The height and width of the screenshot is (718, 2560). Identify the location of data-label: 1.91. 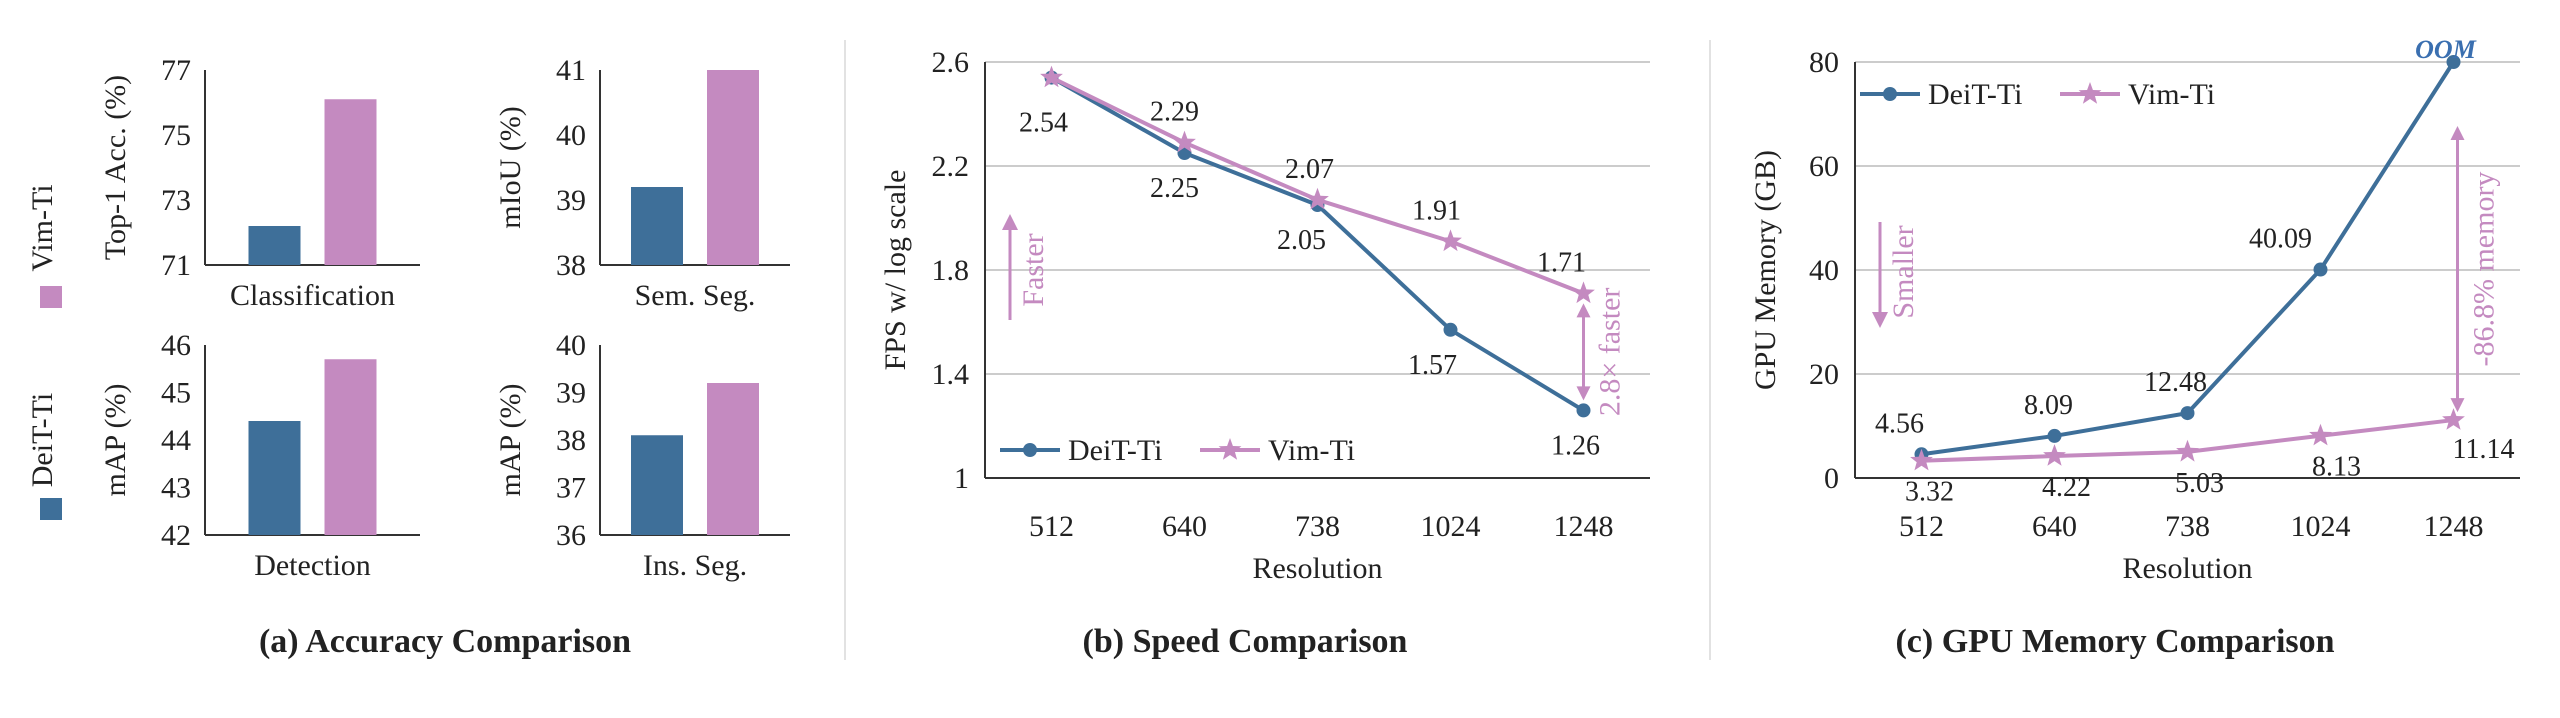
(1436, 210).